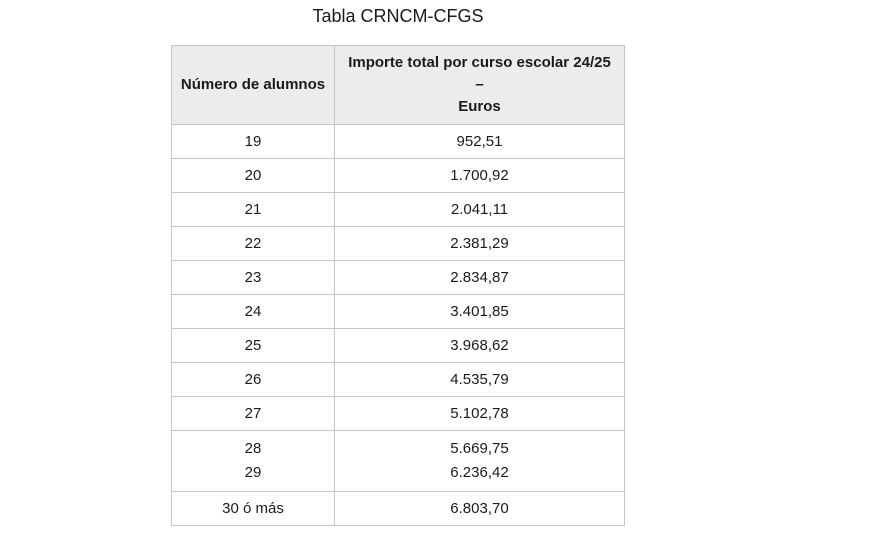  I want to click on table-row: 20 1.700,92, so click(398, 175).